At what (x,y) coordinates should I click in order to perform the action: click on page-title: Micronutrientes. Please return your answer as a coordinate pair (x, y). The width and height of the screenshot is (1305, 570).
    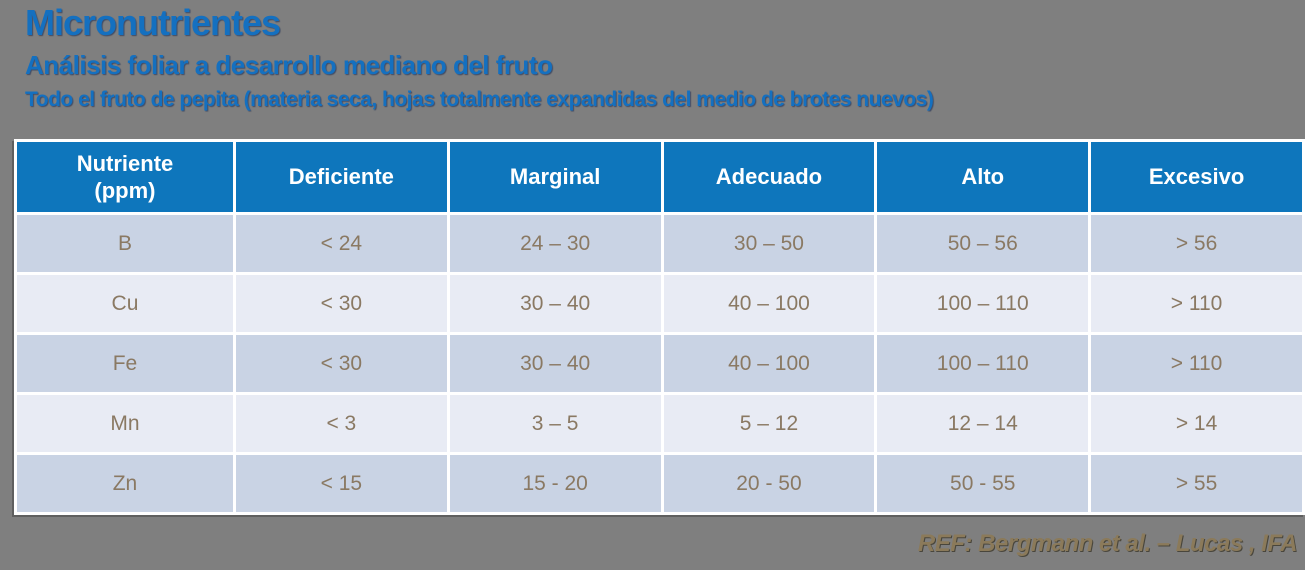
    Looking at the image, I should click on (153, 22).